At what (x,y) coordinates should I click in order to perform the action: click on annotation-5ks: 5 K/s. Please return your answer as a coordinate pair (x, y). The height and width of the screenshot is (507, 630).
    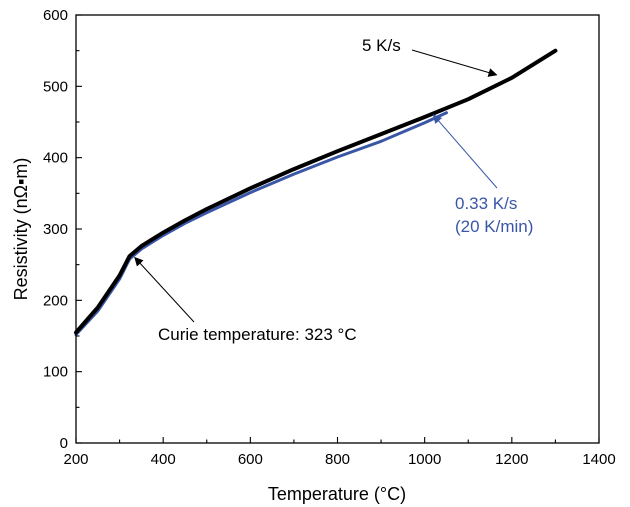
    Looking at the image, I should click on (430, 56).